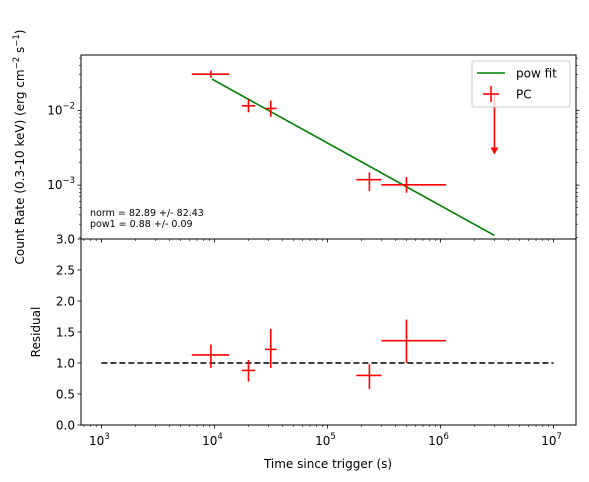  Describe the element at coordinates (219, 437) in the screenshot. I see `x-tick-label-1-exp: 4` at that location.